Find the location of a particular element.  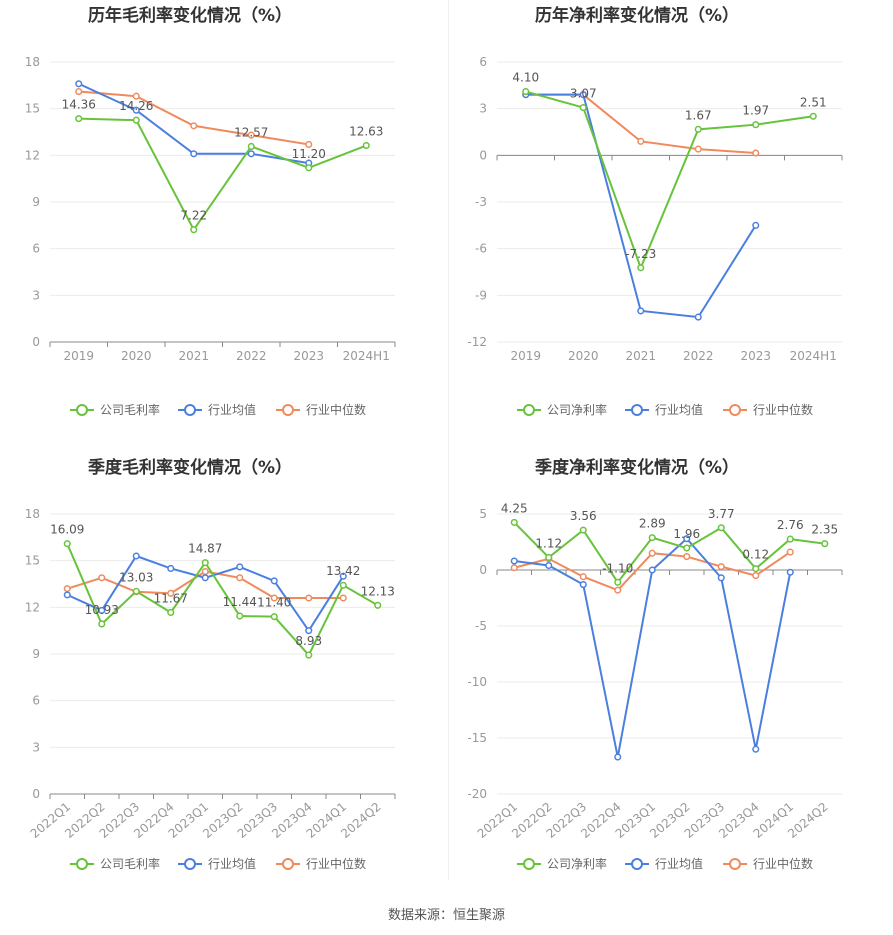

data-label: 14.87 is located at coordinates (205, 549).